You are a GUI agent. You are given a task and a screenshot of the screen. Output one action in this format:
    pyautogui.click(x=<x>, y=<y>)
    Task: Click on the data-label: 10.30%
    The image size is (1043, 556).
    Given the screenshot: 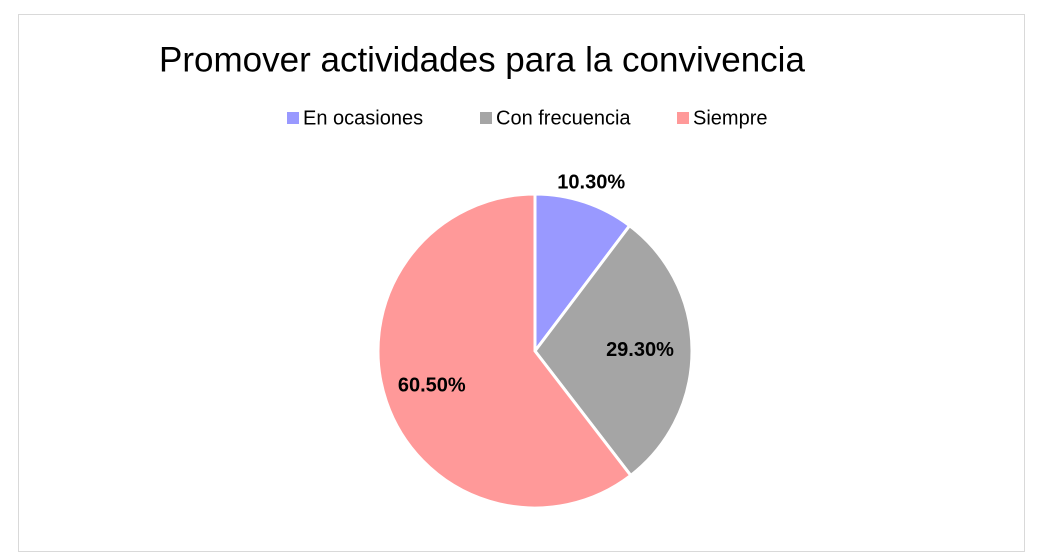 What is the action you would take?
    pyautogui.click(x=591, y=182)
    